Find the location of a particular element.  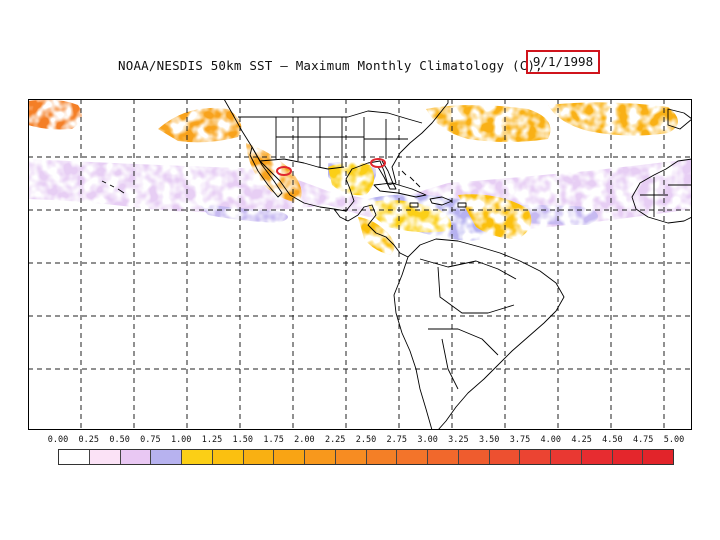

sst-patch-east-caribbean-yellow is located at coordinates (495, 216).